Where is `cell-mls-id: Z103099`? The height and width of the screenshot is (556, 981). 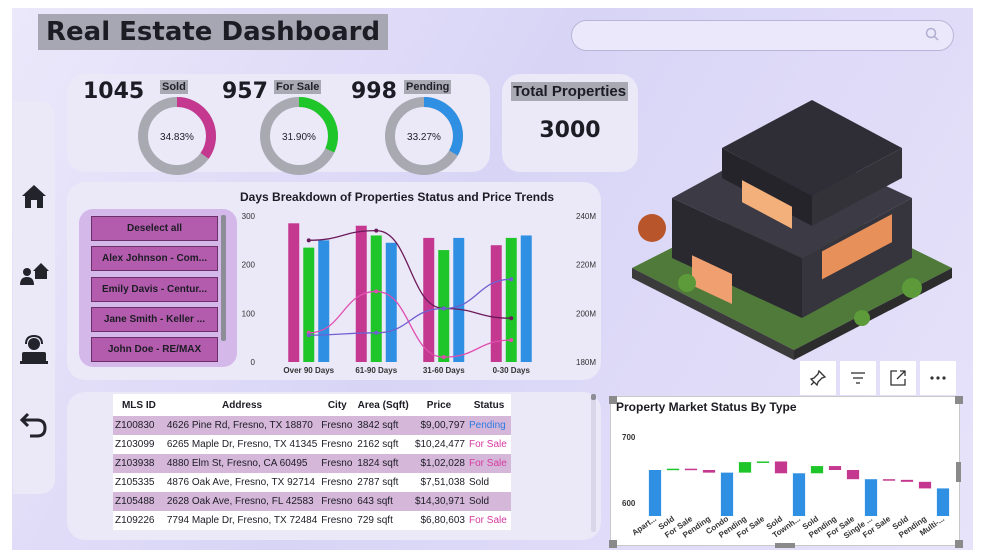 cell-mls-id: Z103099 is located at coordinates (135, 444).